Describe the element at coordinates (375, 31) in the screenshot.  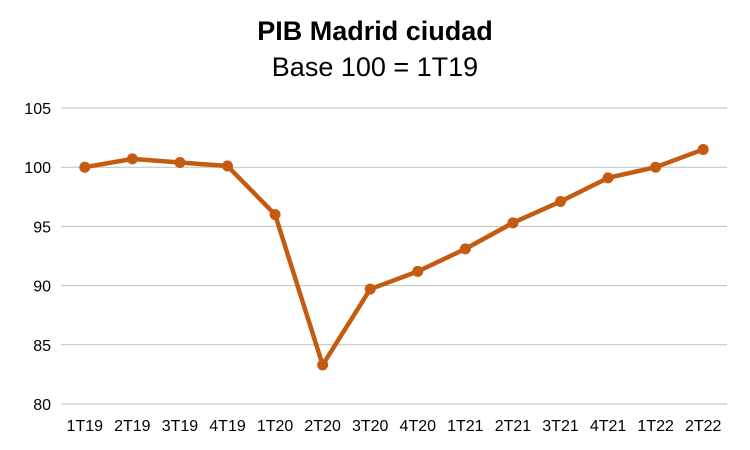
I see `chart-title: PIB Madrid ciudad` at that location.